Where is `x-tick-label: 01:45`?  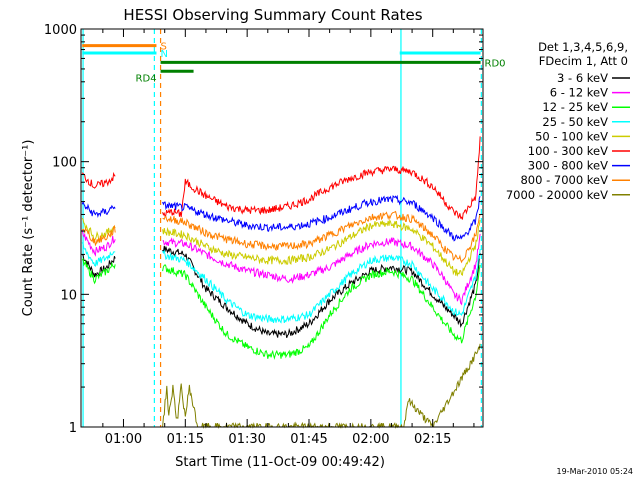
x-tick-label: 01:45 is located at coordinates (308, 439).